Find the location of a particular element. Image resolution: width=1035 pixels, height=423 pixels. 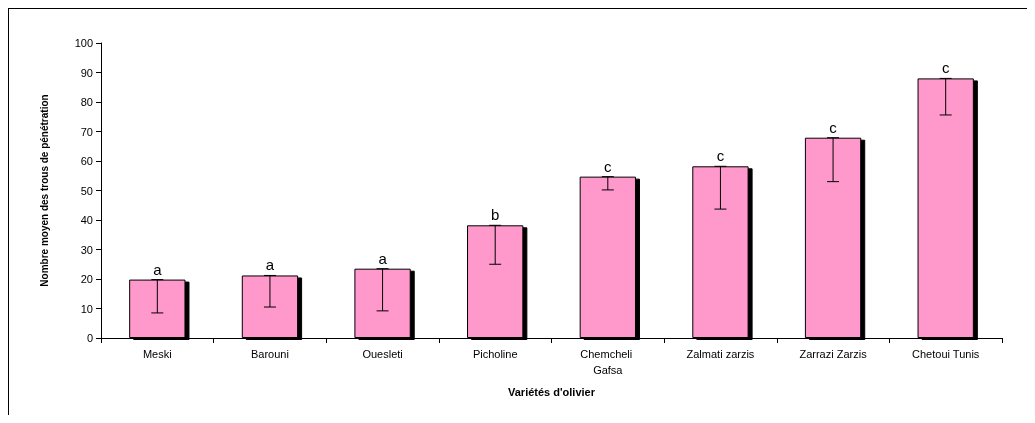

y-tick-label: 20 is located at coordinates (86, 279).